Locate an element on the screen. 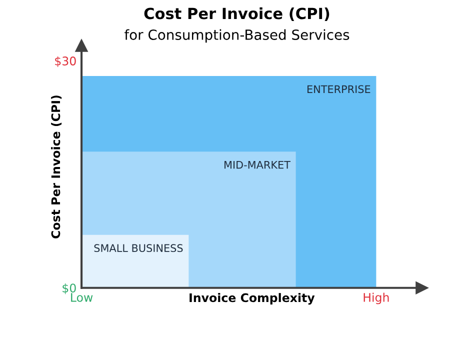 Image resolution: width=474 pixels, height=346 pixels. y-tick-label: $30 is located at coordinates (65, 62).